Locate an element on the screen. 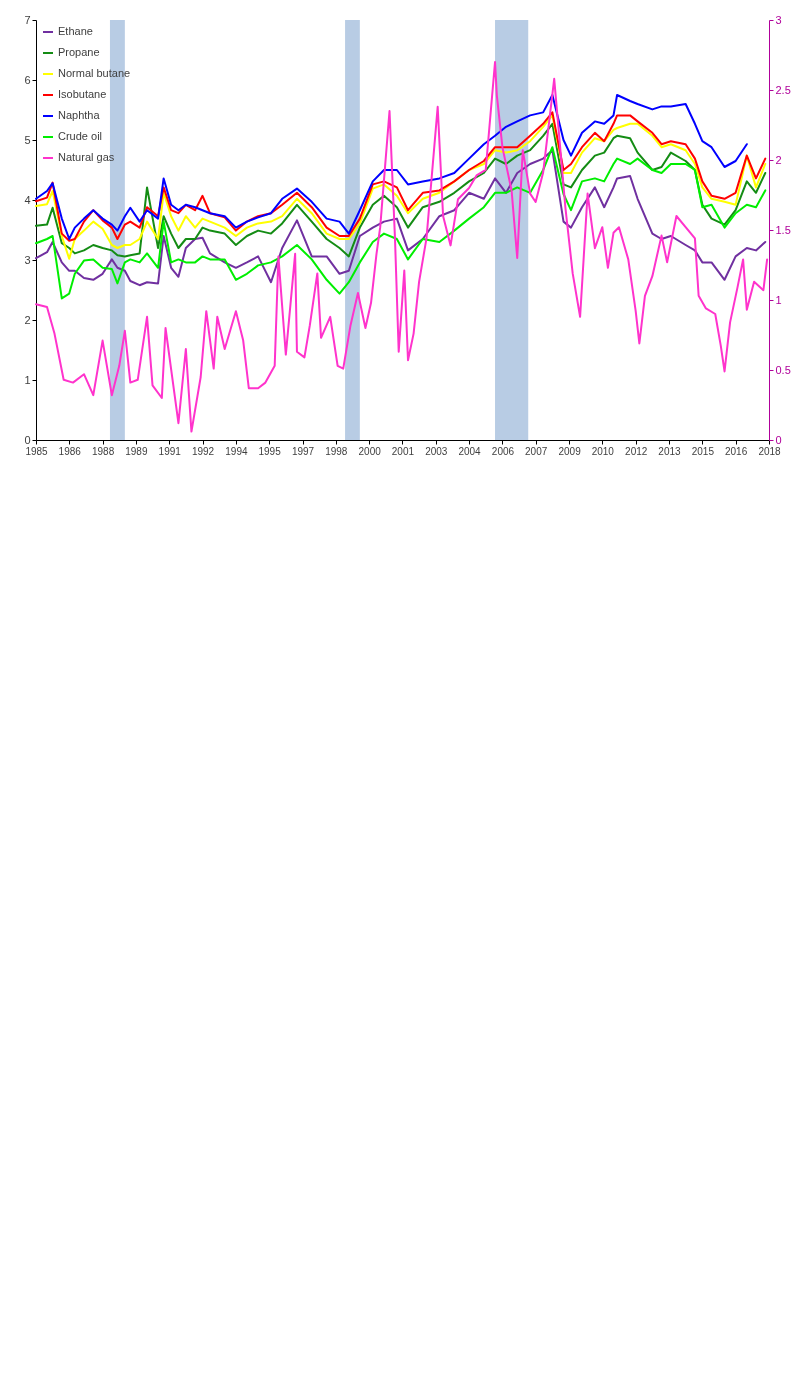  y2-tick-label: 2 is located at coordinates (778, 159).